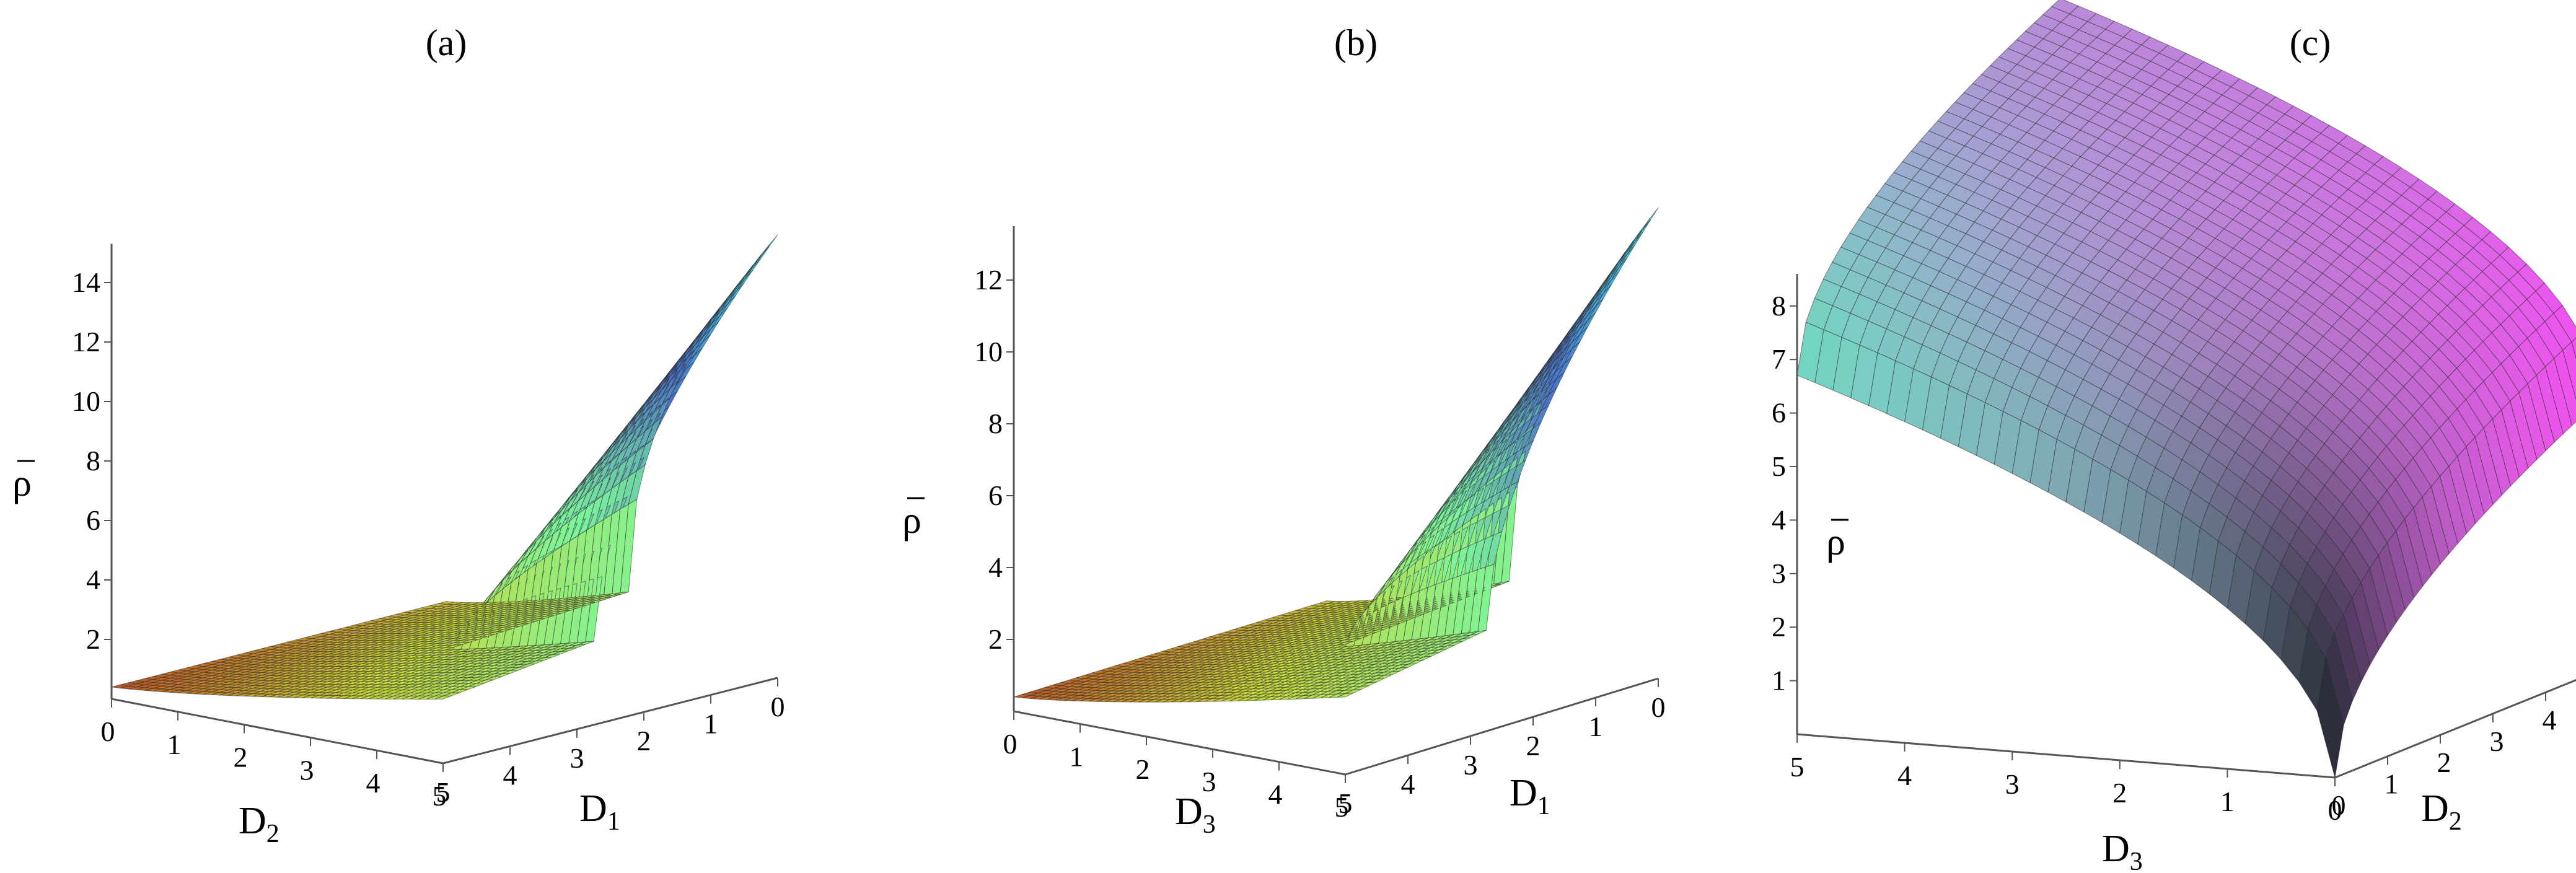  Describe the element at coordinates (1798, 767) in the screenshot. I see `left-tick-label: 5` at that location.